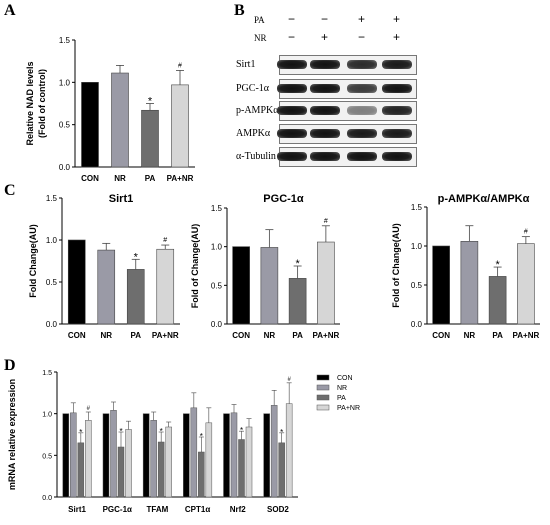 The image size is (550, 525). What do you see at coordinates (10, 365) in the screenshot?
I see `panel-label-d: D` at bounding box center [10, 365].